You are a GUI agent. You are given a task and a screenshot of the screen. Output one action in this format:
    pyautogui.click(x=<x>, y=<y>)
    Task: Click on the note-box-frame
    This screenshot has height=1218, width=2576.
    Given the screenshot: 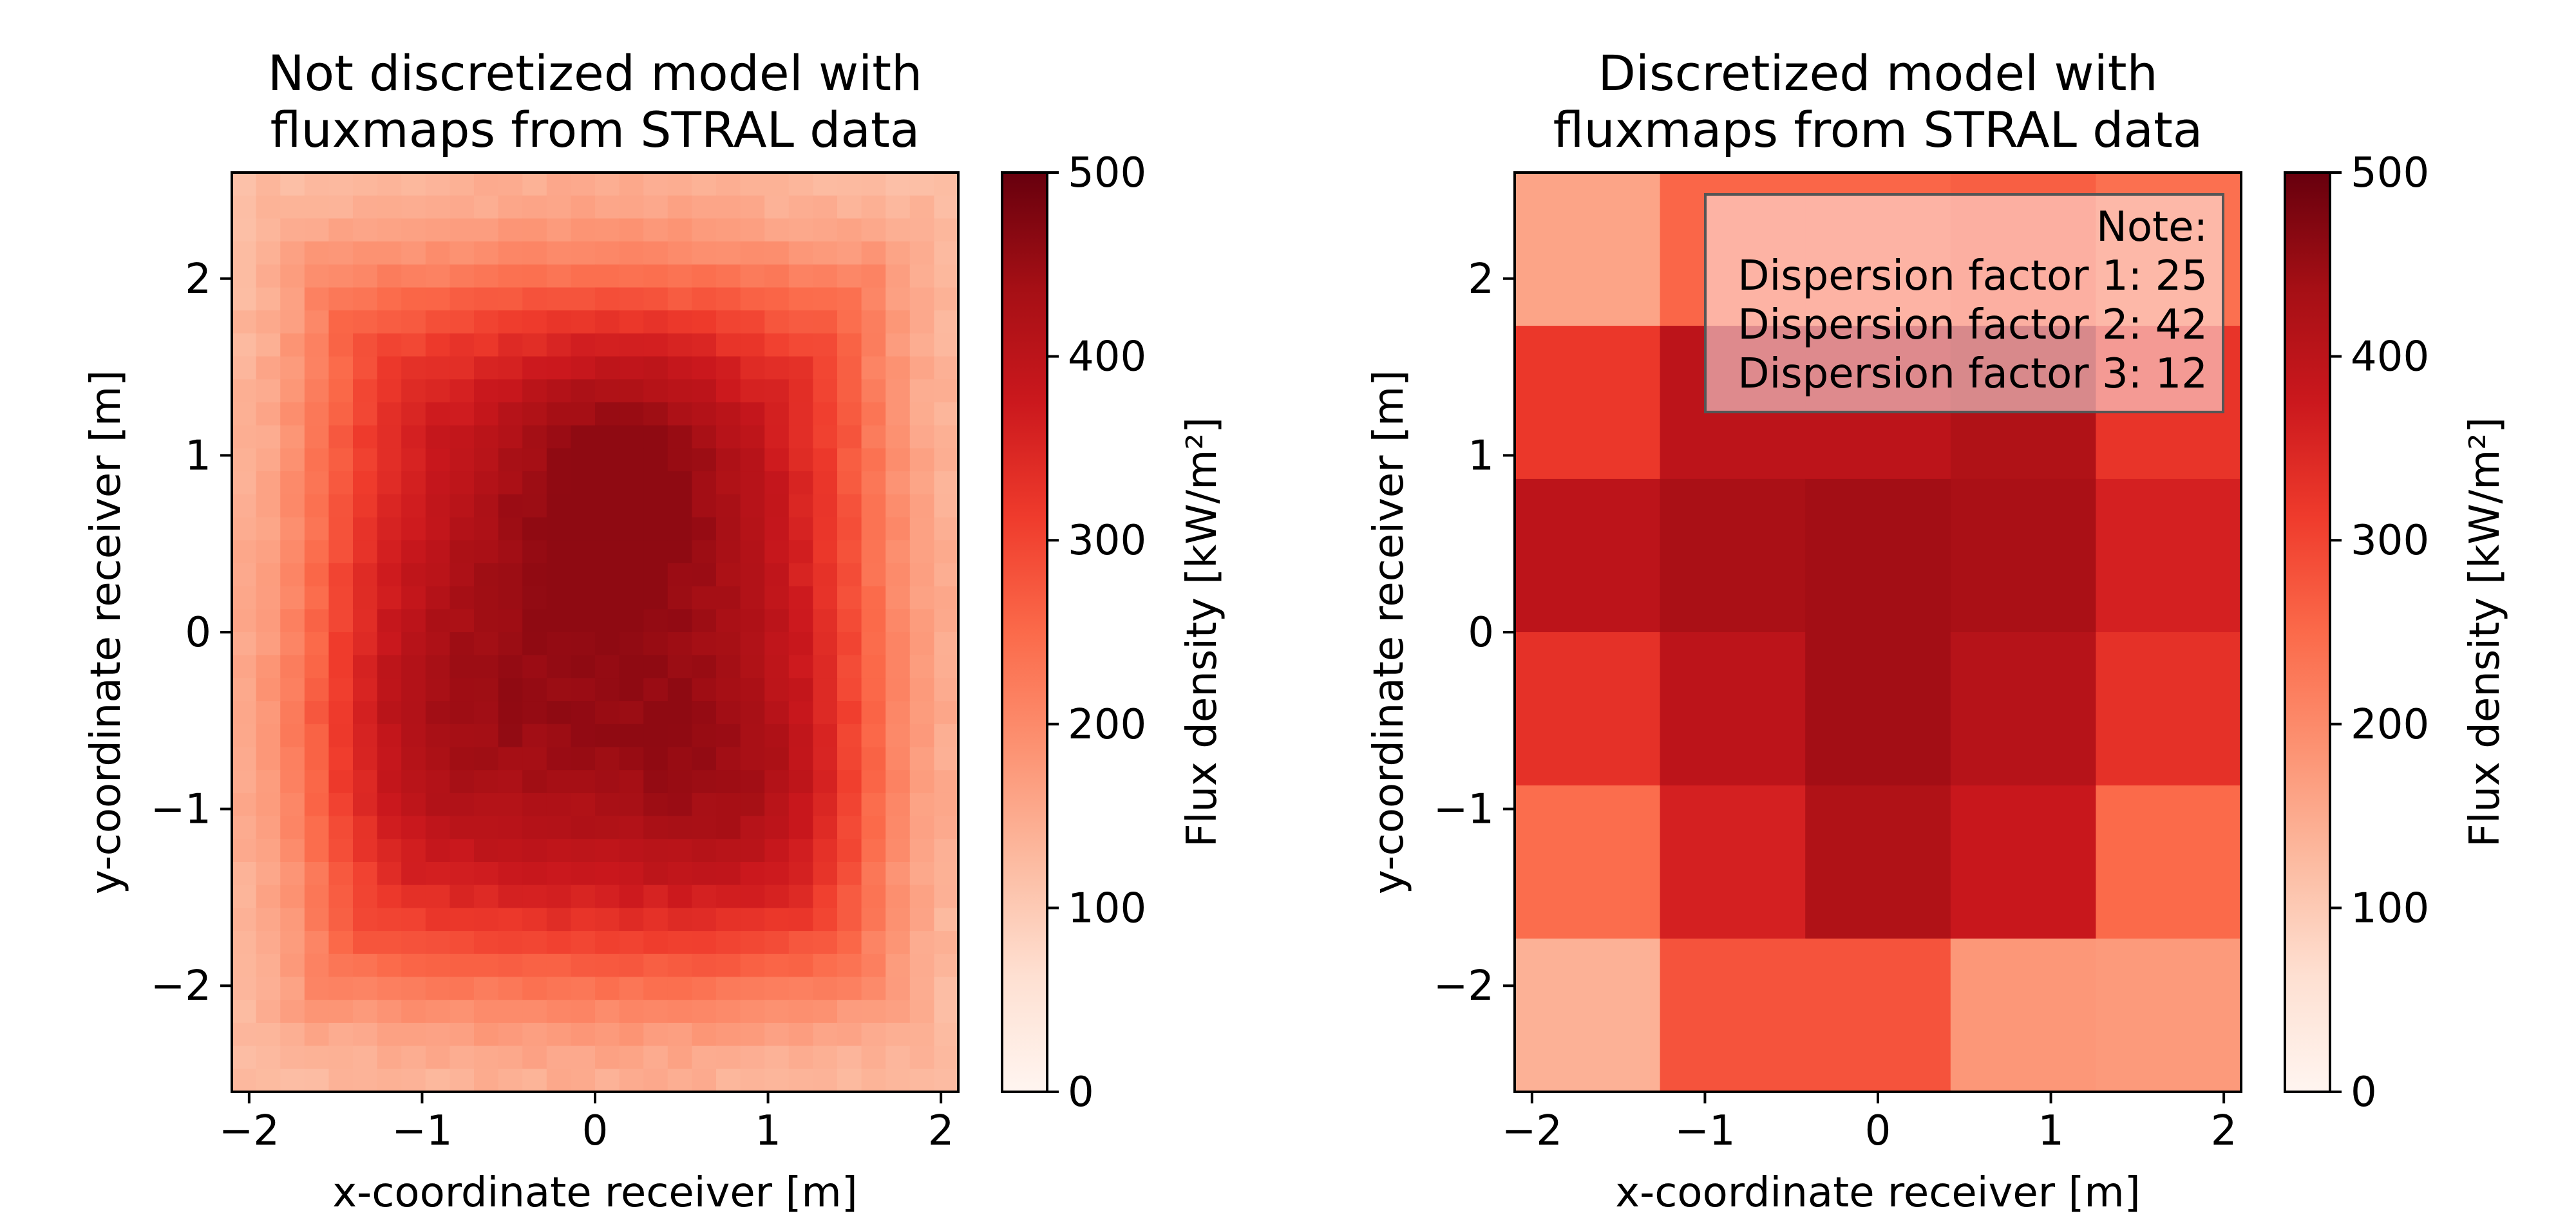 What is the action you would take?
    pyautogui.click(x=1964, y=303)
    